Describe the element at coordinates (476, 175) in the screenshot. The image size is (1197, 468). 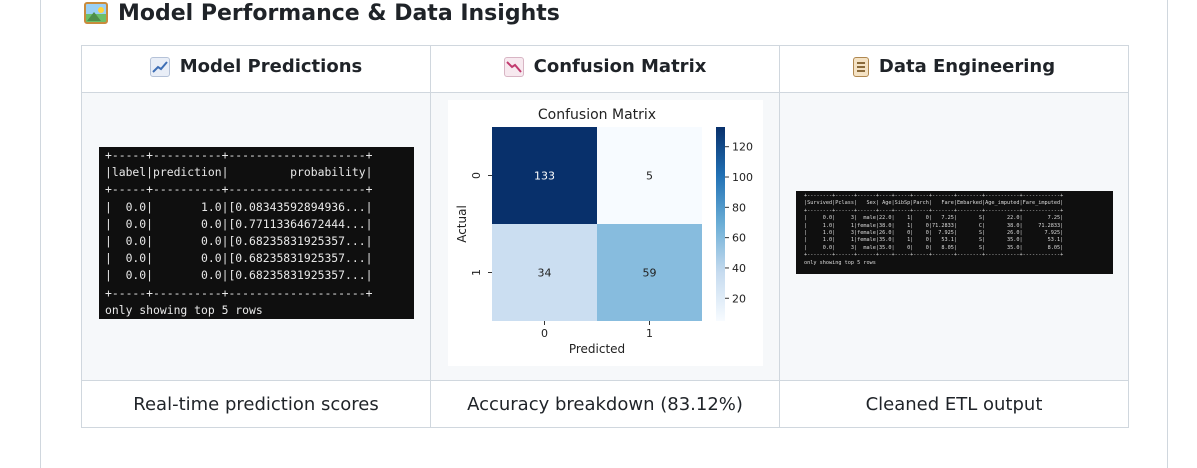
I see `y-tick-label: 0` at that location.